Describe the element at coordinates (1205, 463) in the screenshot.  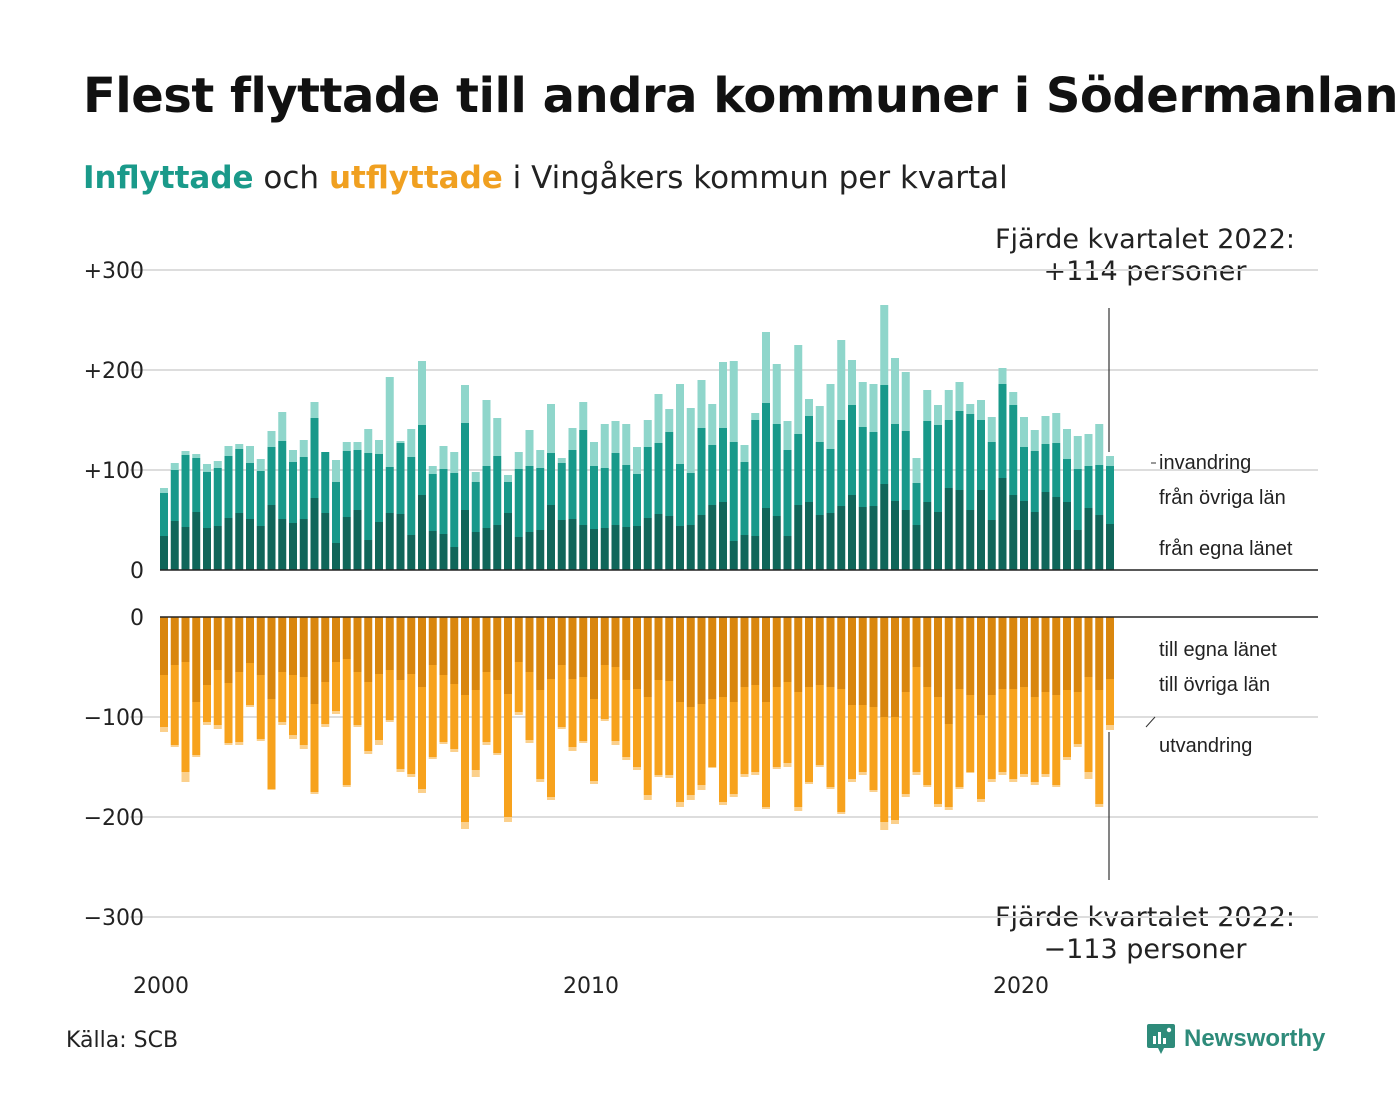
I see `series-label-top: invandring` at that location.